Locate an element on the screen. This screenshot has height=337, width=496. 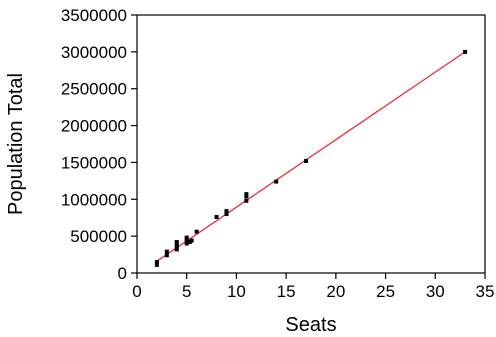
x-tick-label: 10 is located at coordinates (236, 291).